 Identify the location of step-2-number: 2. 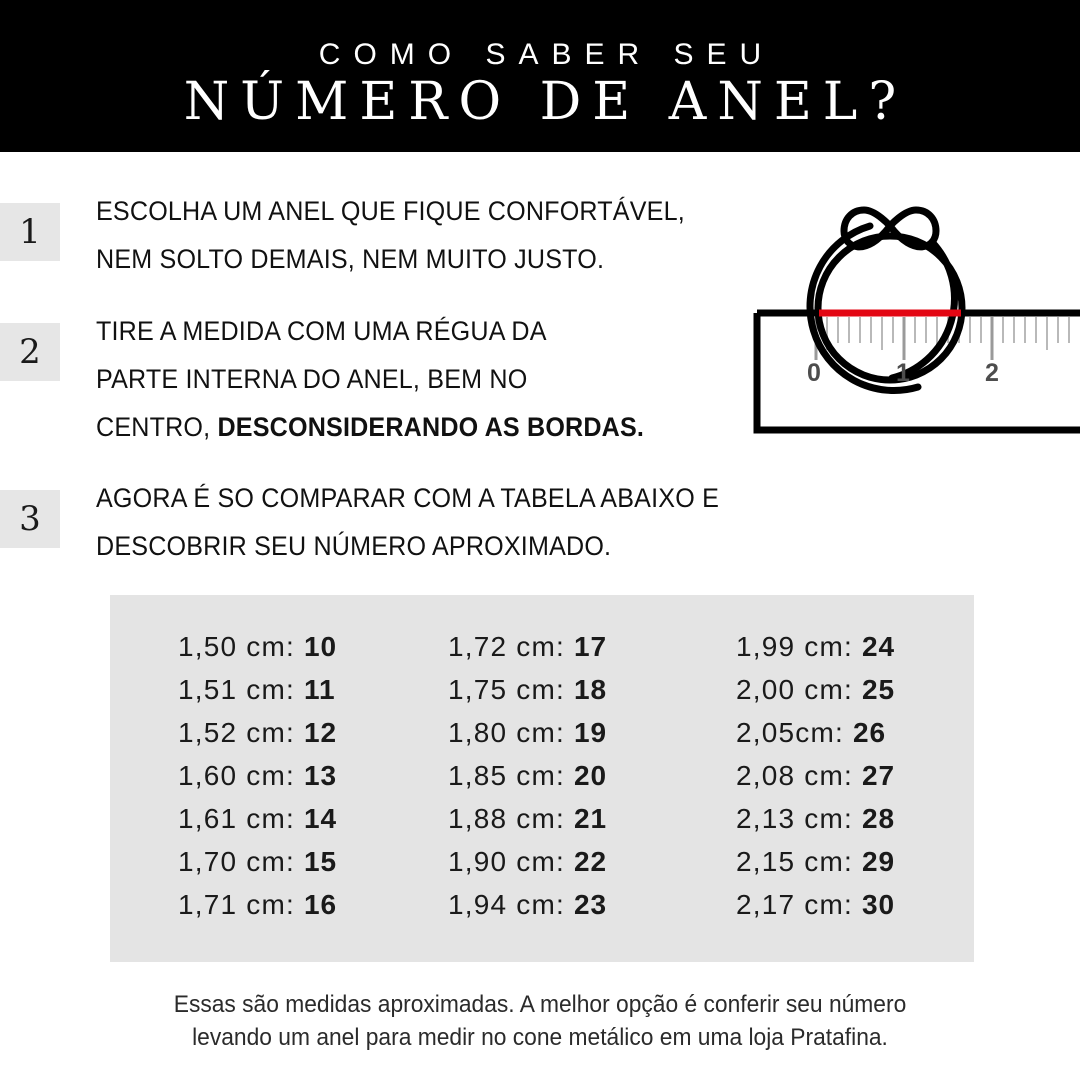
(30, 352).